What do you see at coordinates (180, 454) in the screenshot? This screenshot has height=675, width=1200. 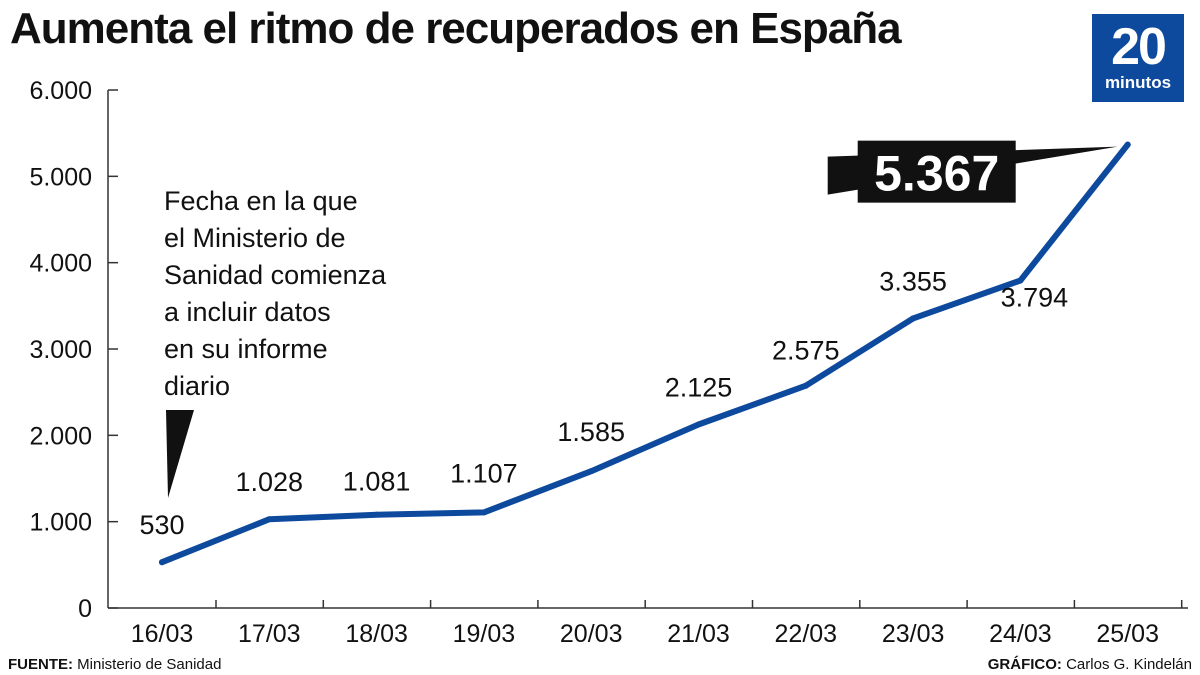 I see `annotation-pointer` at bounding box center [180, 454].